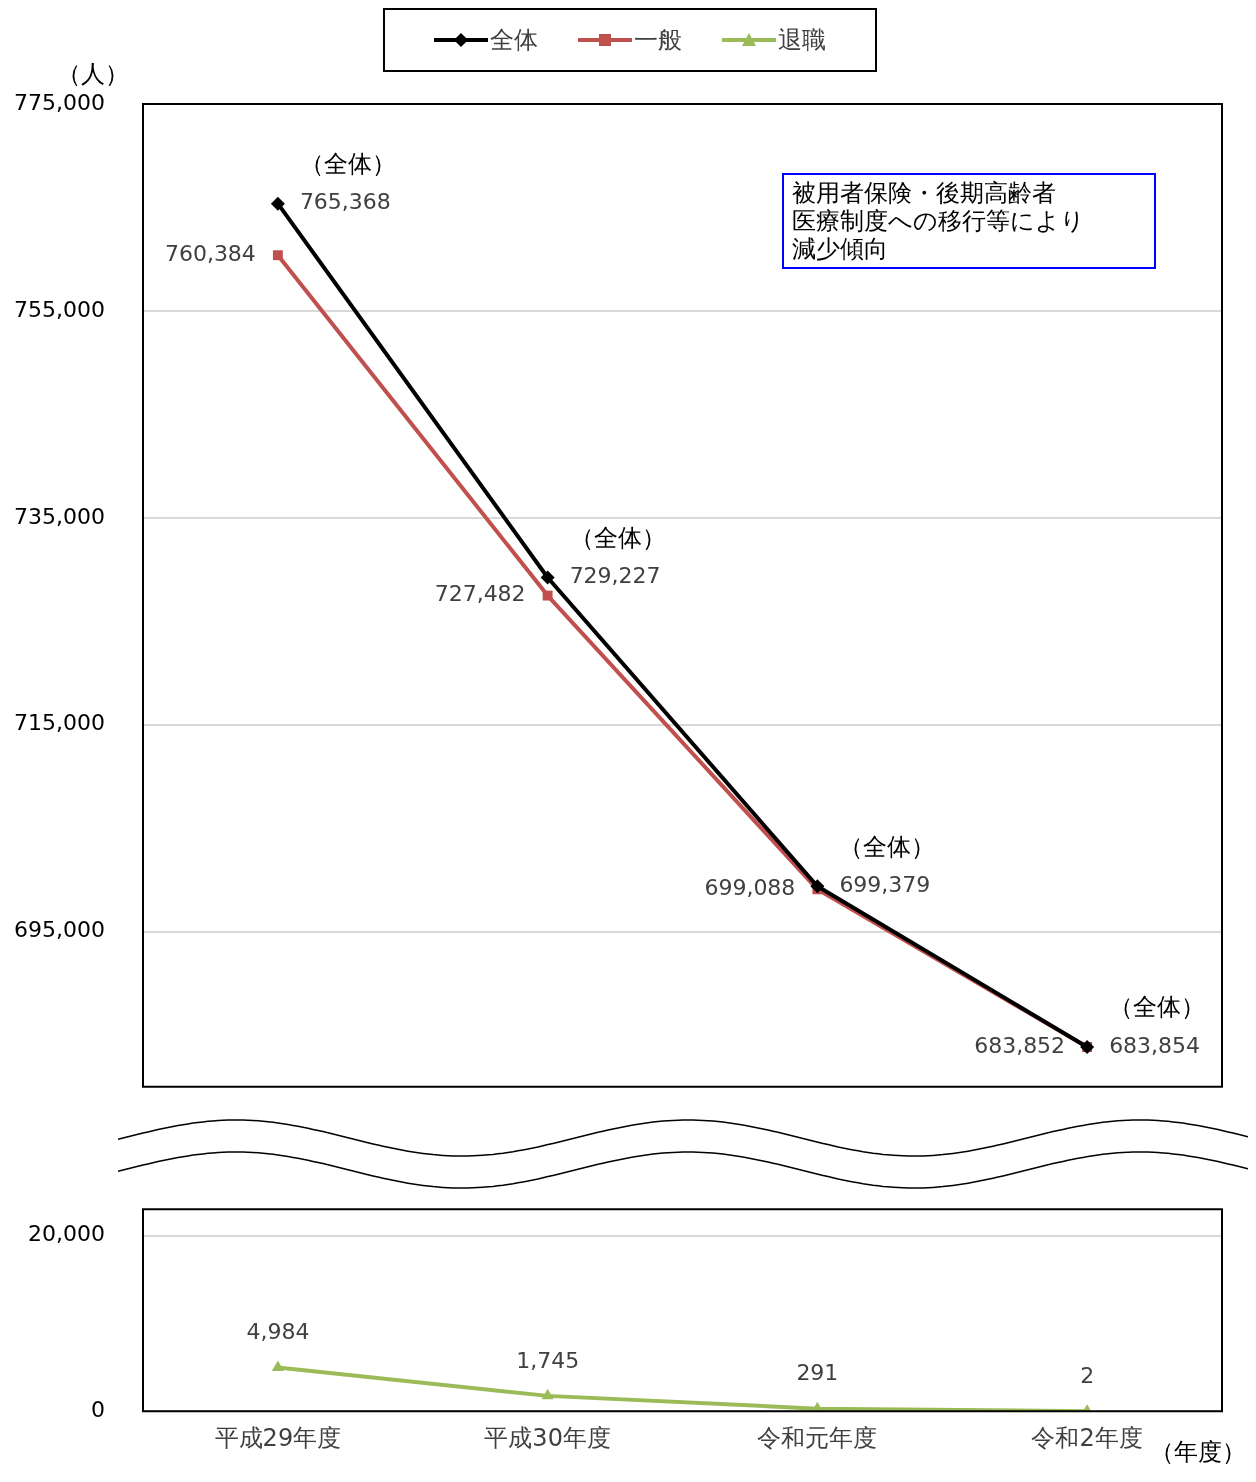  I want to click on data-label: 4,984, so click(278, 1332).